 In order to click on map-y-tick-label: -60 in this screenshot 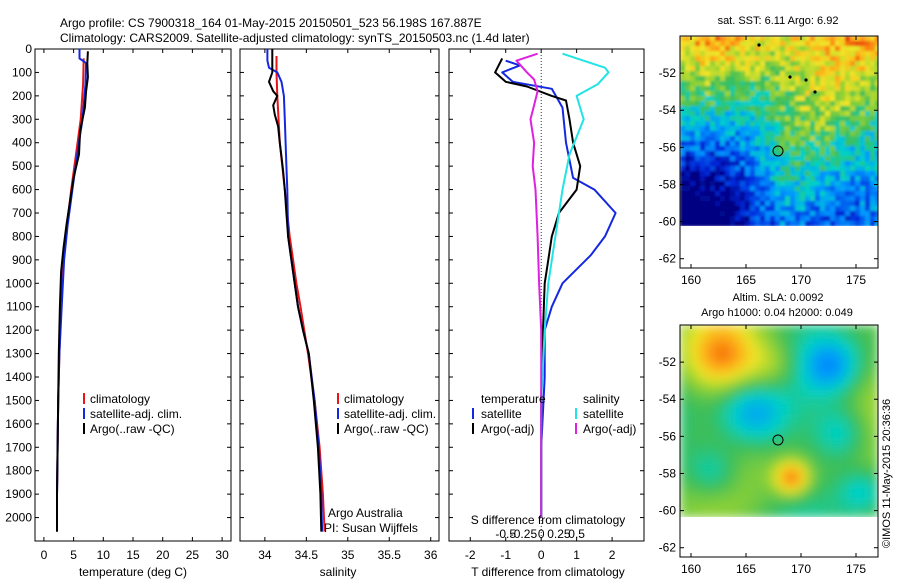, I will do `click(668, 511)`.